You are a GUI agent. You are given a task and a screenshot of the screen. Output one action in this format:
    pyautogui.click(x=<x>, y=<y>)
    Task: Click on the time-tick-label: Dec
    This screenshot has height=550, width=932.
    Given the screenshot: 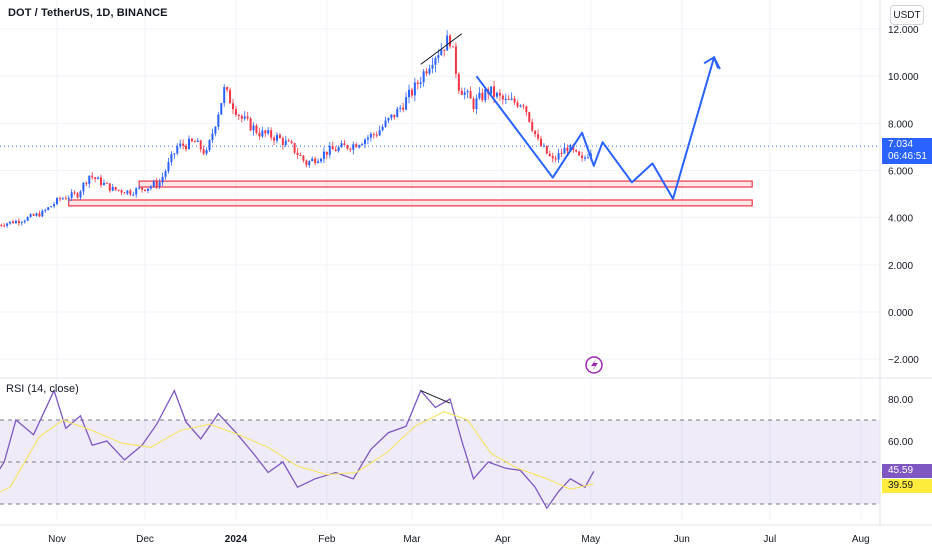 What is the action you would take?
    pyautogui.click(x=145, y=539)
    